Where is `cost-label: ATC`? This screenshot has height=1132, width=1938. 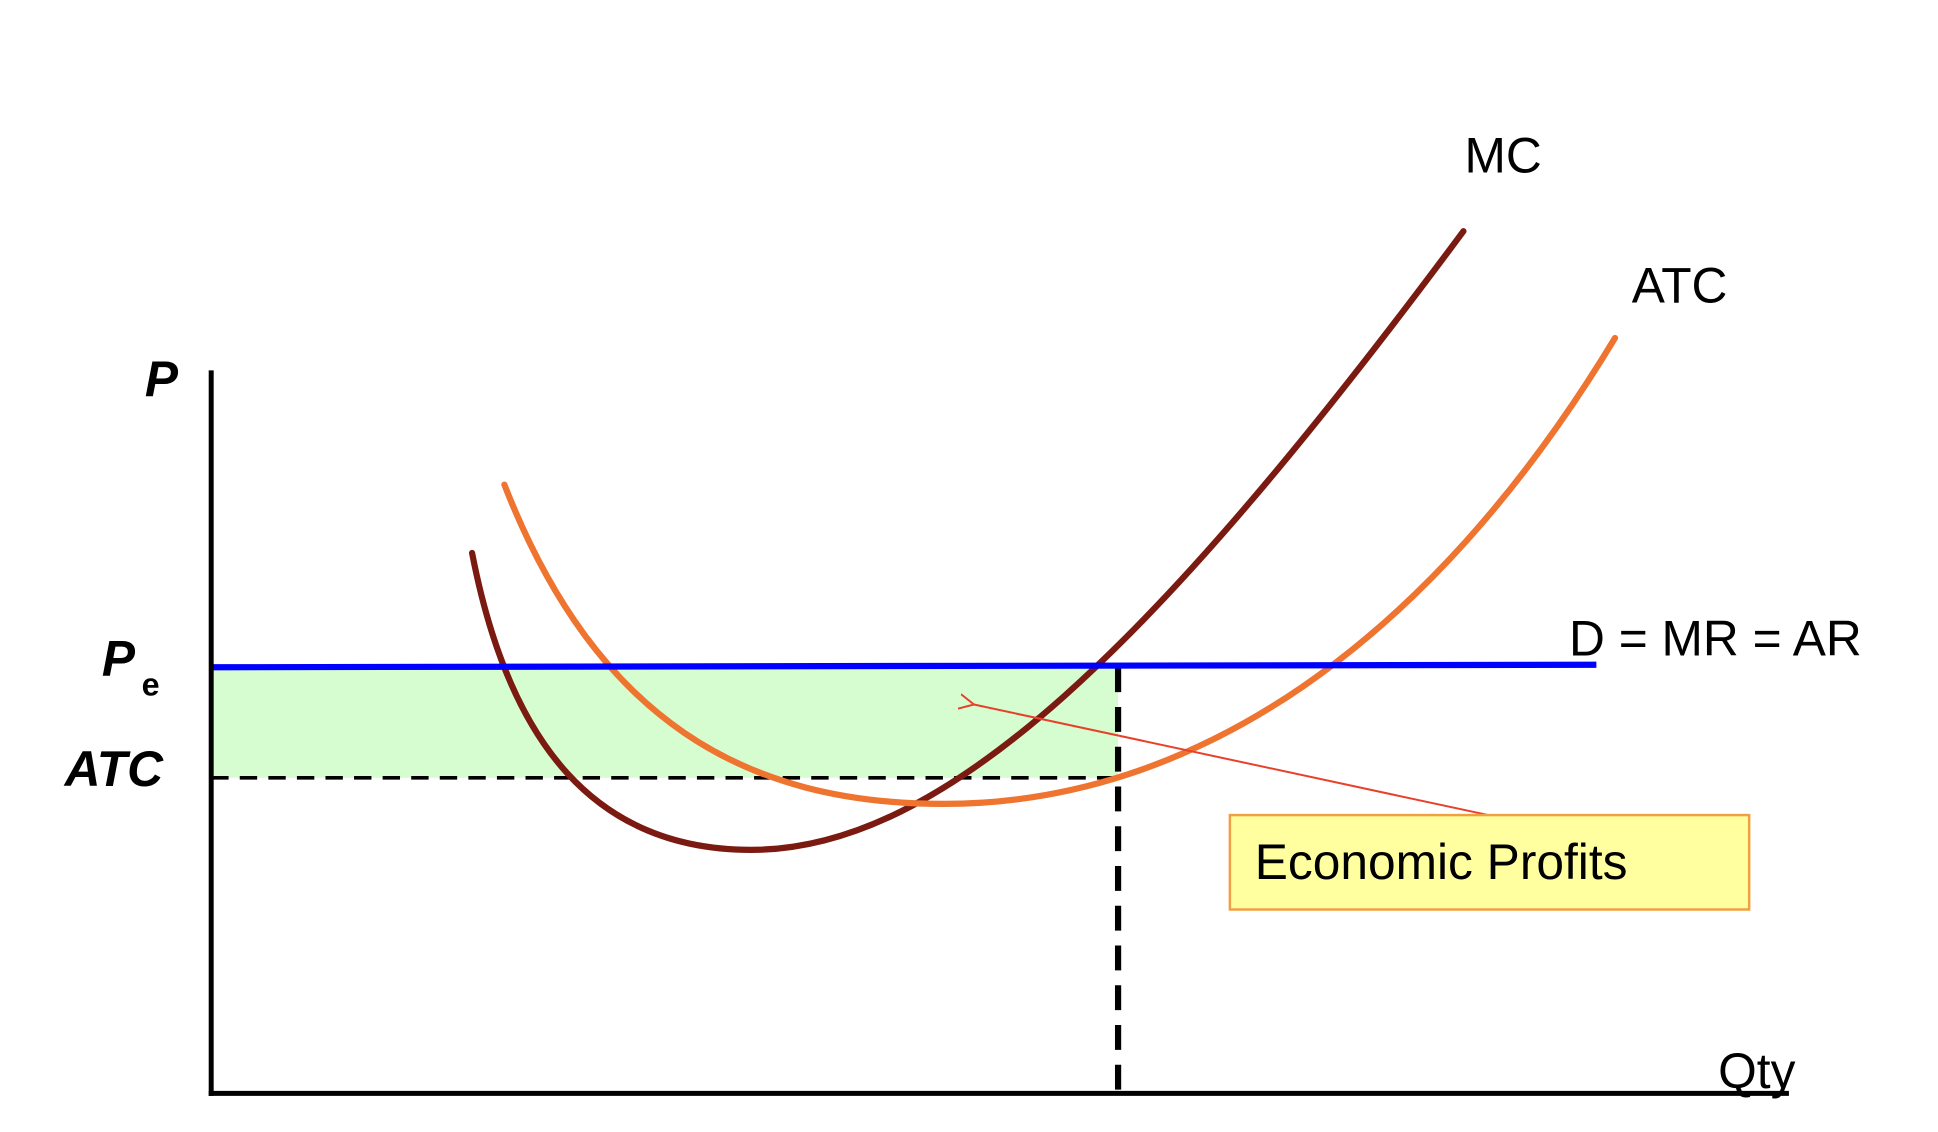
cost-label: ATC is located at coordinates (114, 769).